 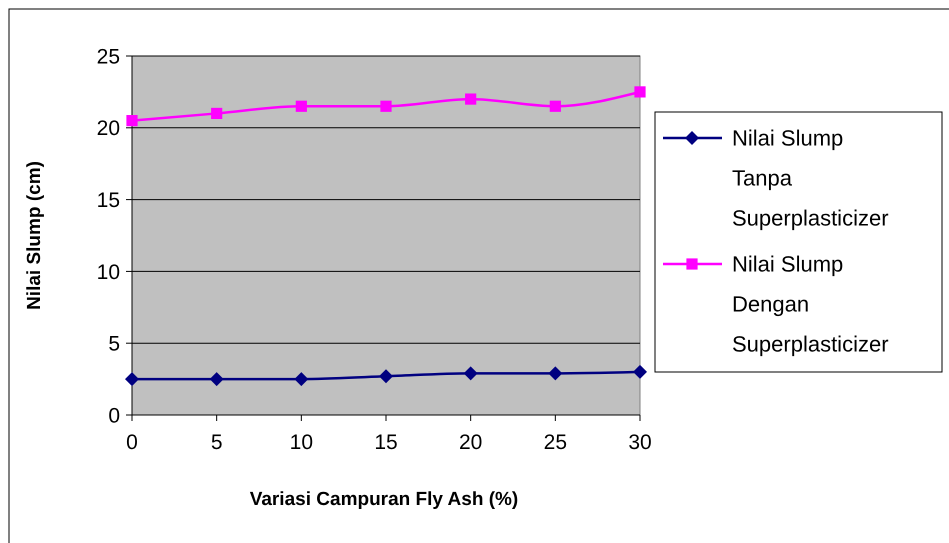 What do you see at coordinates (108, 200) in the screenshot?
I see `y-tick-label: 15` at bounding box center [108, 200].